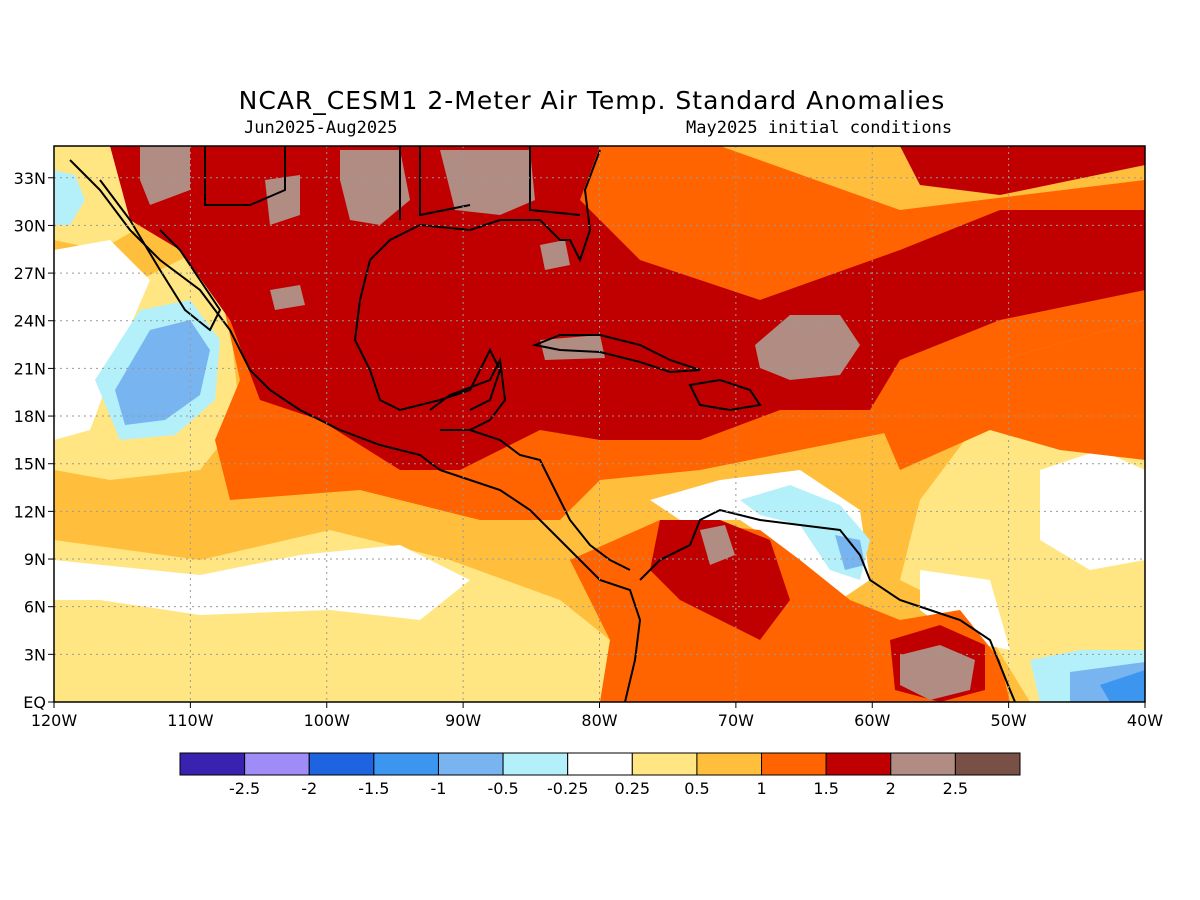  Describe the element at coordinates (1122, 686) in the screenshot. I see `field-cool-atlantic-deep` at that location.